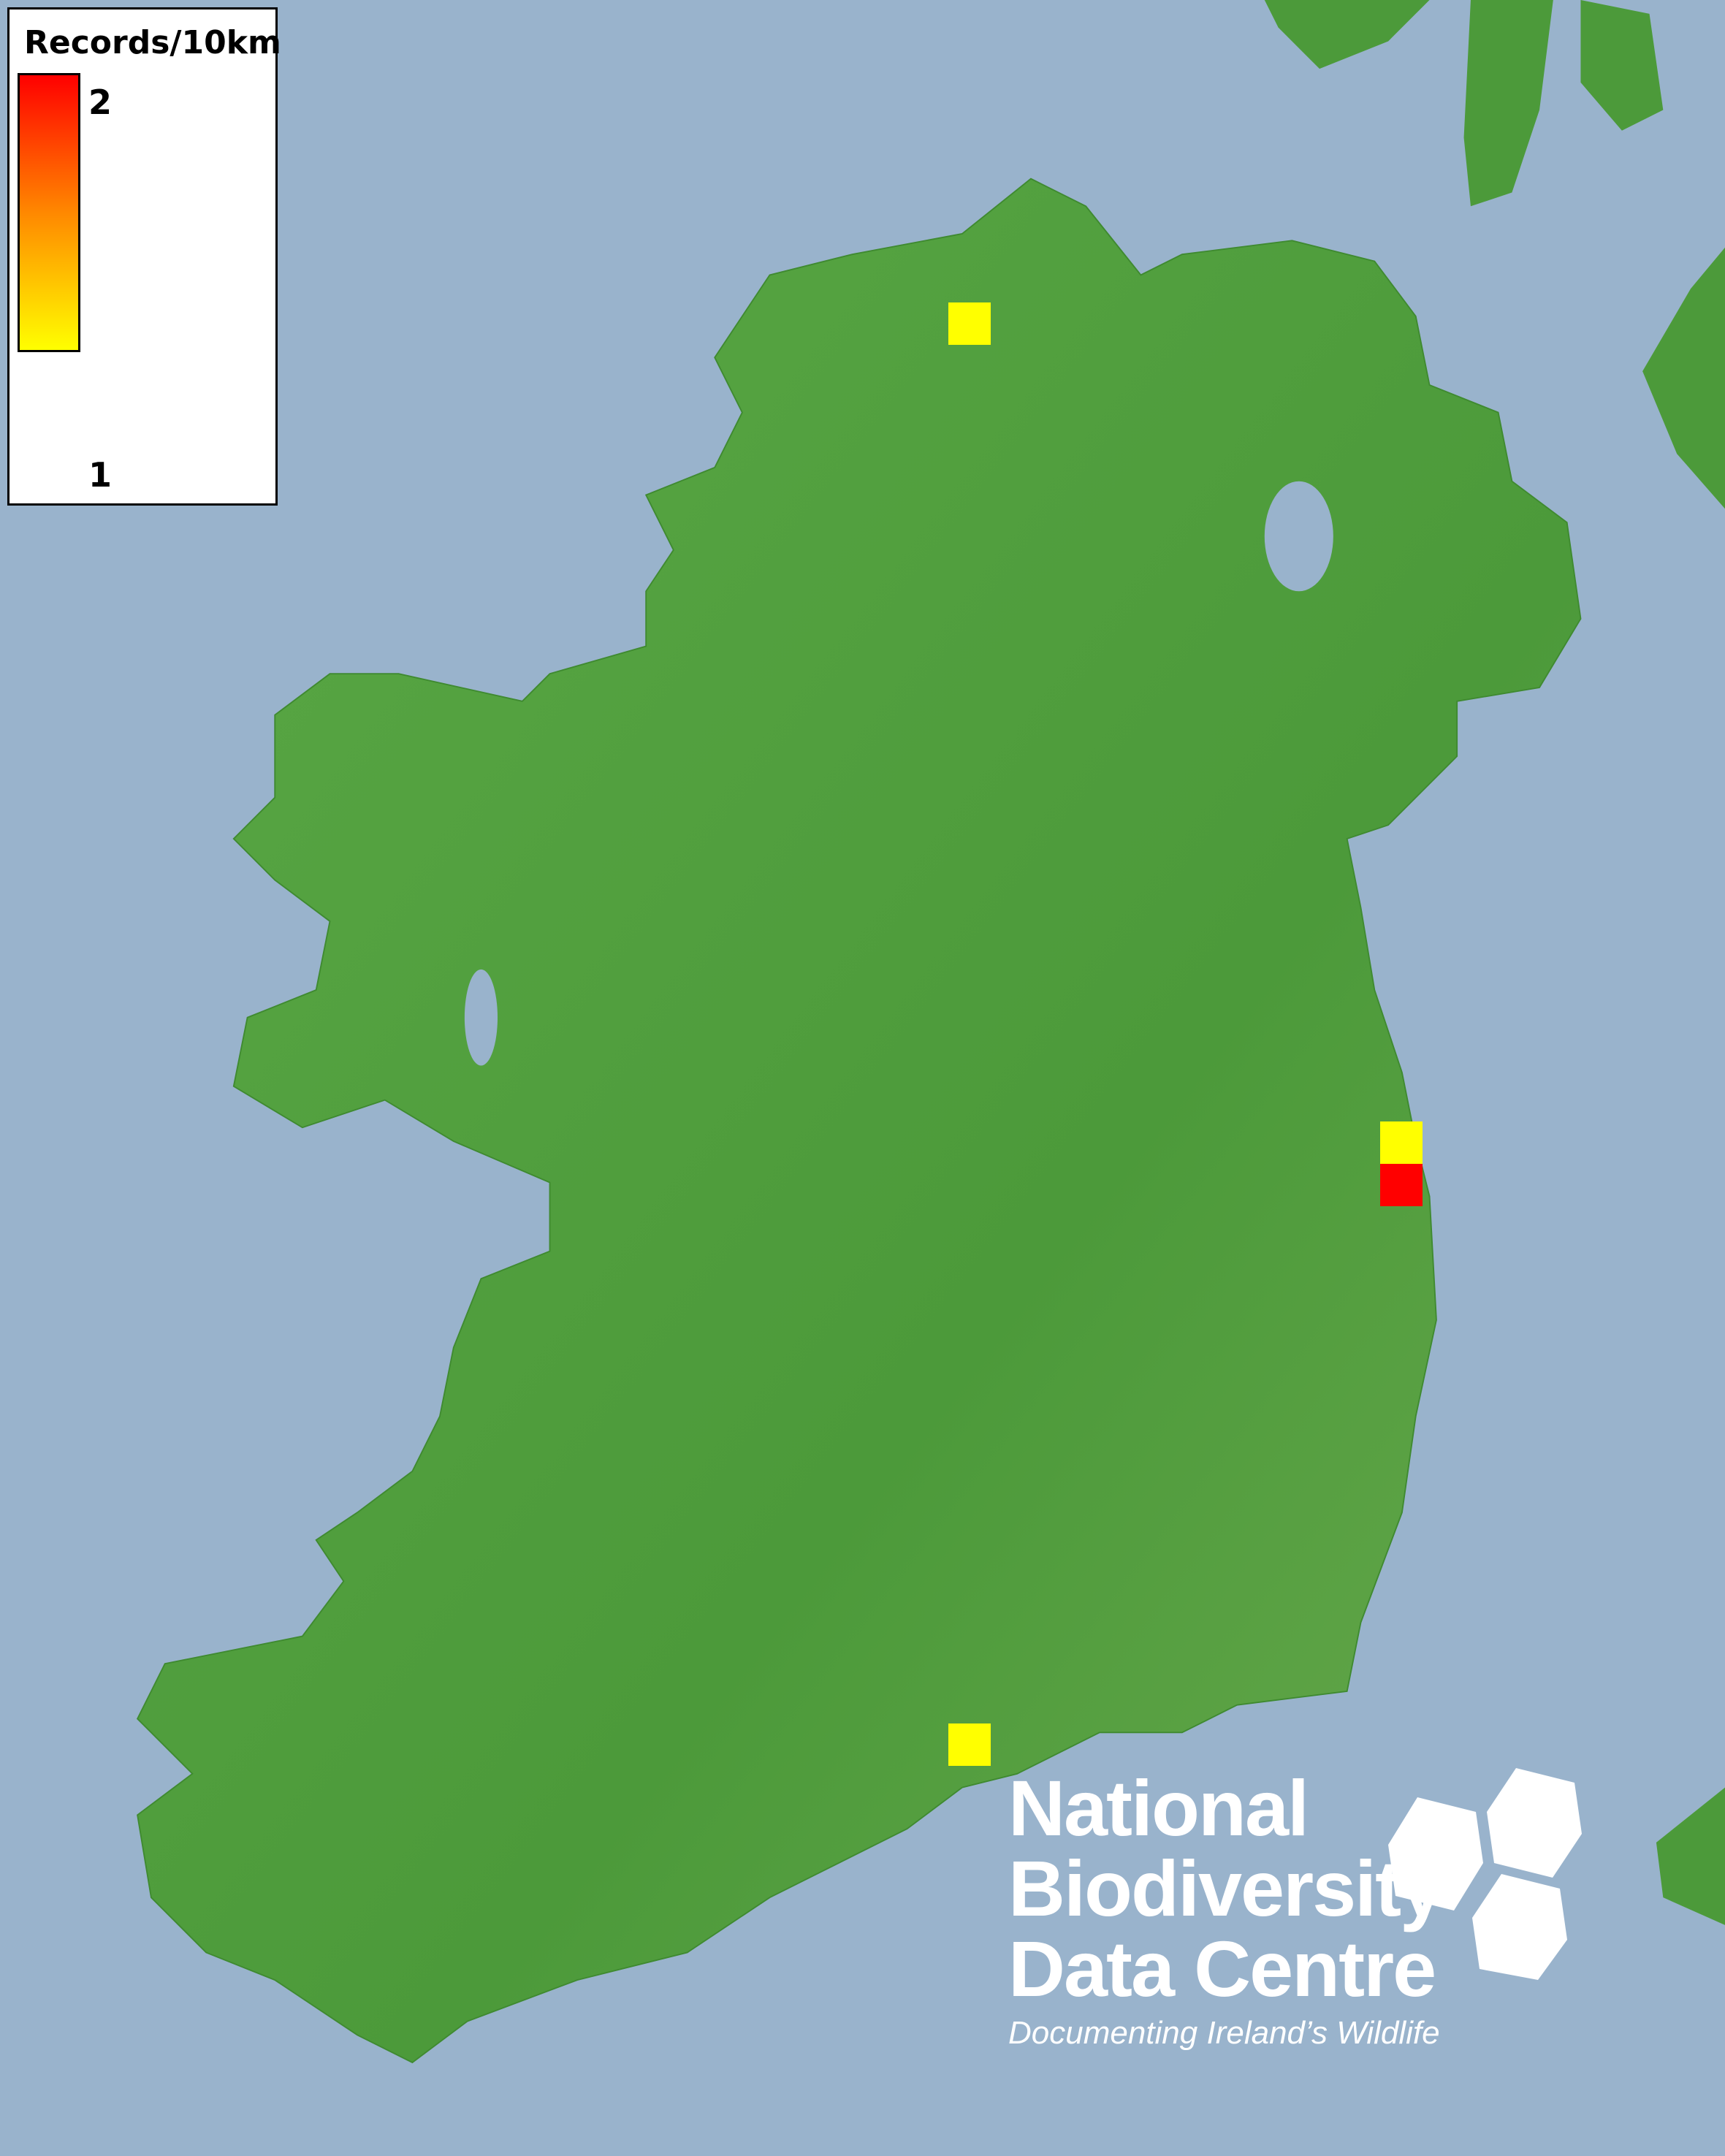 This screenshot has height=2156, width=1725. Describe the element at coordinates (1226, 1888) in the screenshot. I see `logo-line: Biodiversity` at that location.